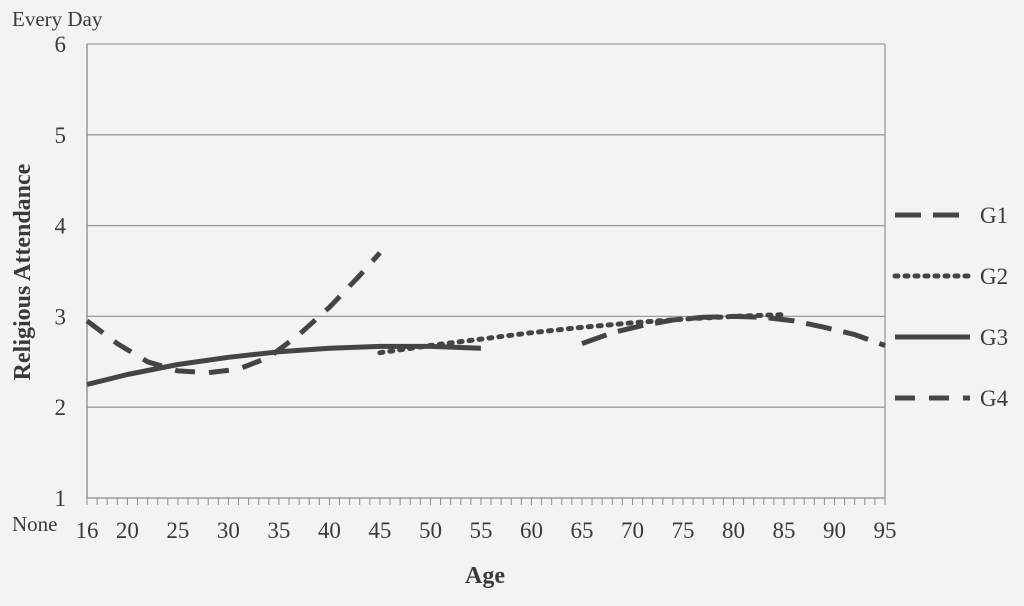 The width and height of the screenshot is (1024, 606). I want to click on x-tick-label: 95, so click(885, 530).